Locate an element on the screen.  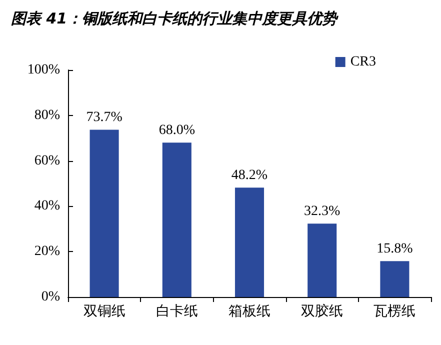
x-tick-label: 白卡纸 is located at coordinates (177, 312).